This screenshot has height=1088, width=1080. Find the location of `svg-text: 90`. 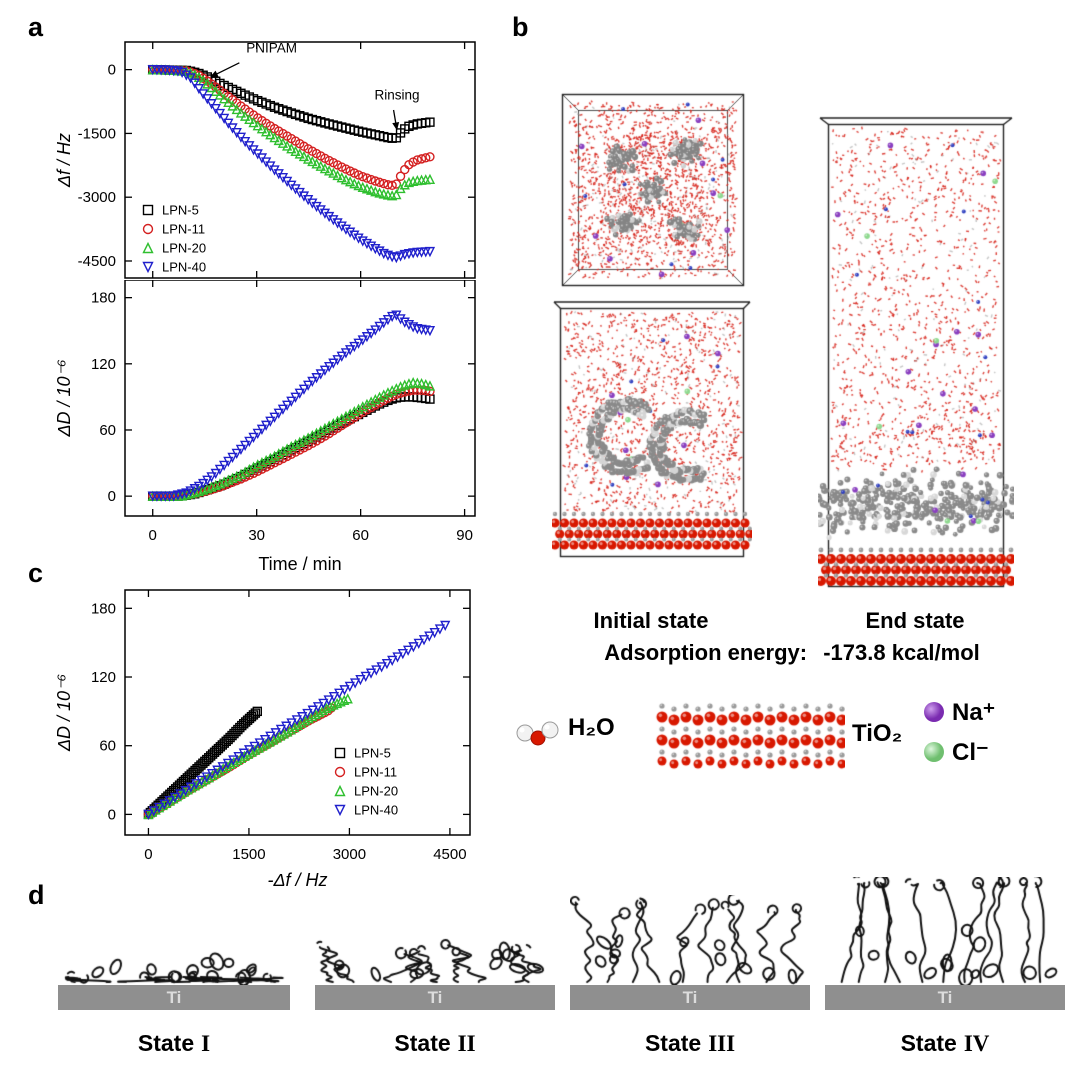

svg-text: 90 is located at coordinates (464, 535).